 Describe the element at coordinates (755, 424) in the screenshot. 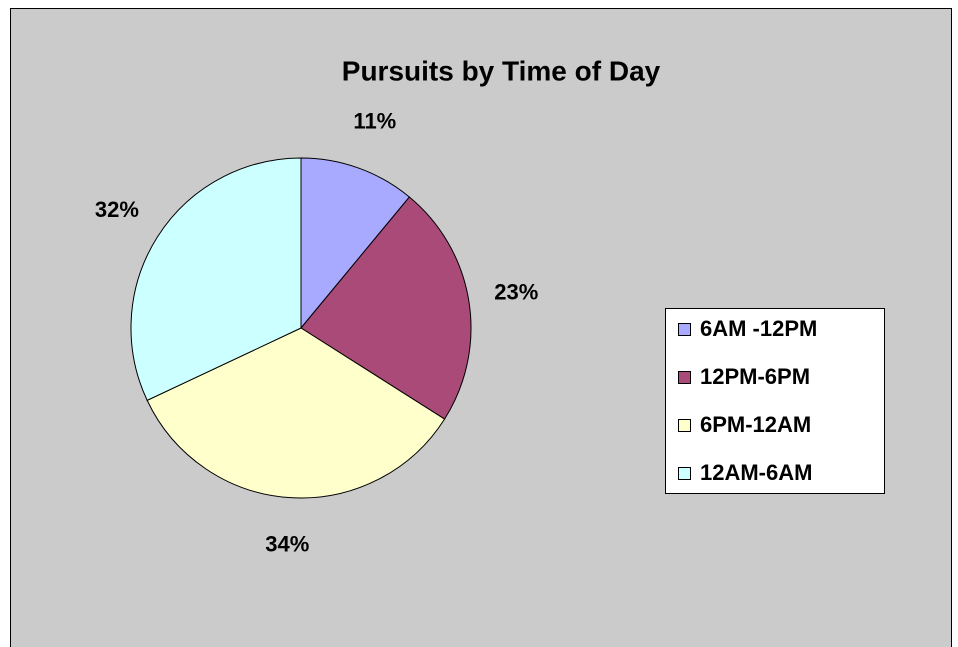

I see `legend-label: 6PM-12AM` at that location.